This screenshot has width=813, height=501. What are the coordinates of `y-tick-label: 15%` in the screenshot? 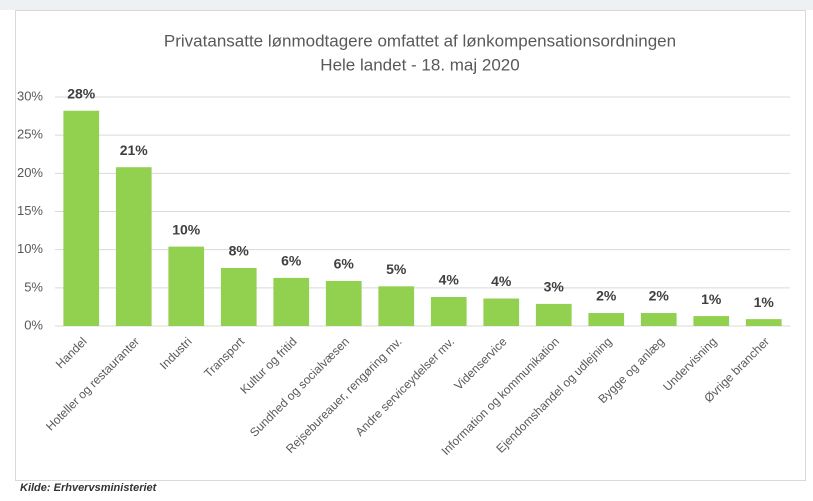 It's located at (30, 210).